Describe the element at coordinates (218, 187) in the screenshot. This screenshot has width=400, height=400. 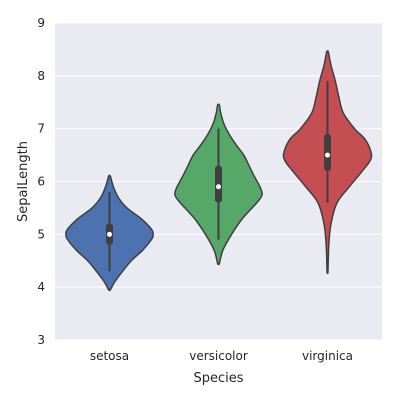
I see `median-versicolor` at that location.